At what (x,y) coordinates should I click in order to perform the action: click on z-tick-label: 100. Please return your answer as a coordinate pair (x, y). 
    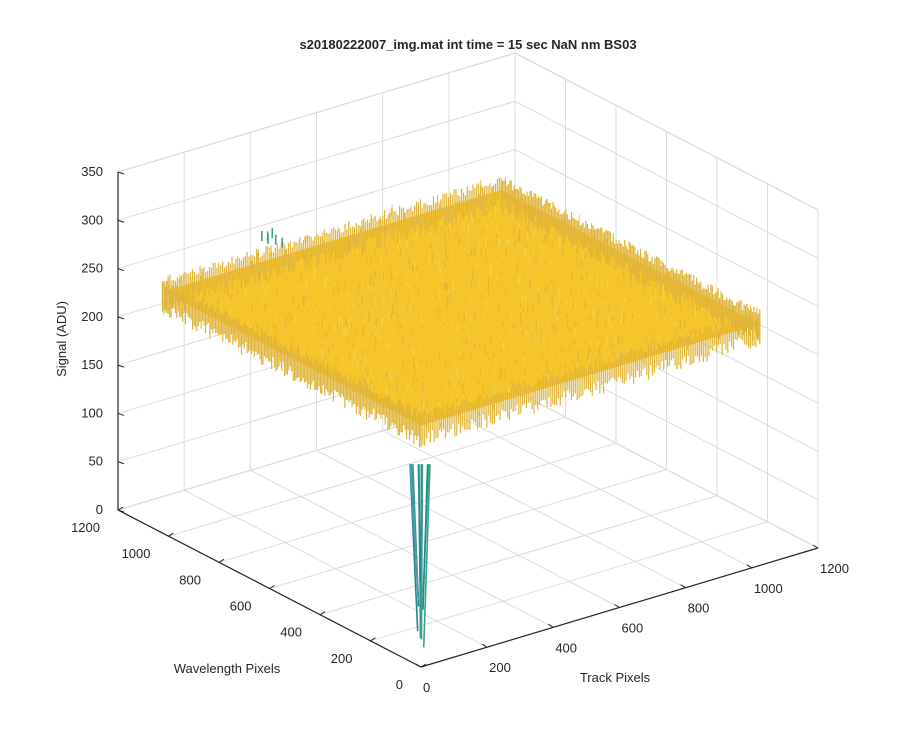
    Looking at the image, I should click on (92, 412).